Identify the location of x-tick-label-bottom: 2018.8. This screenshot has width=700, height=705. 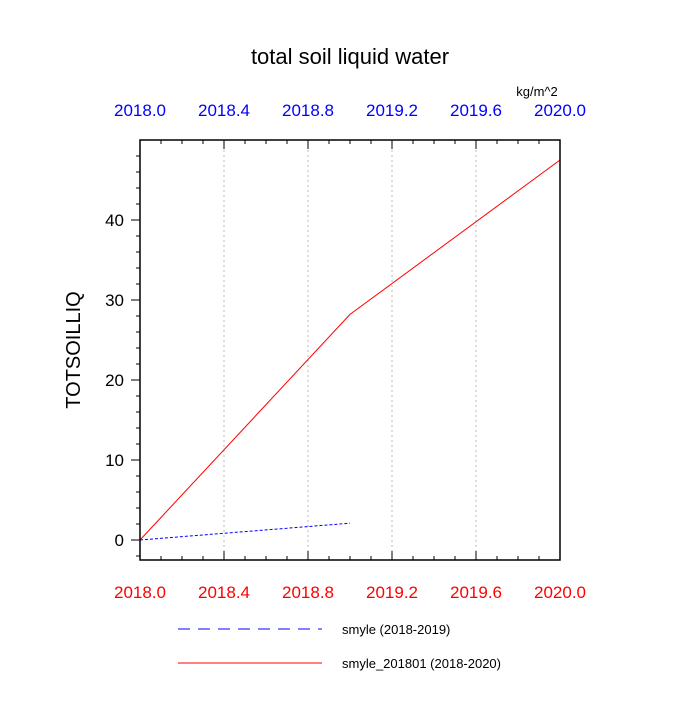
(308, 592).